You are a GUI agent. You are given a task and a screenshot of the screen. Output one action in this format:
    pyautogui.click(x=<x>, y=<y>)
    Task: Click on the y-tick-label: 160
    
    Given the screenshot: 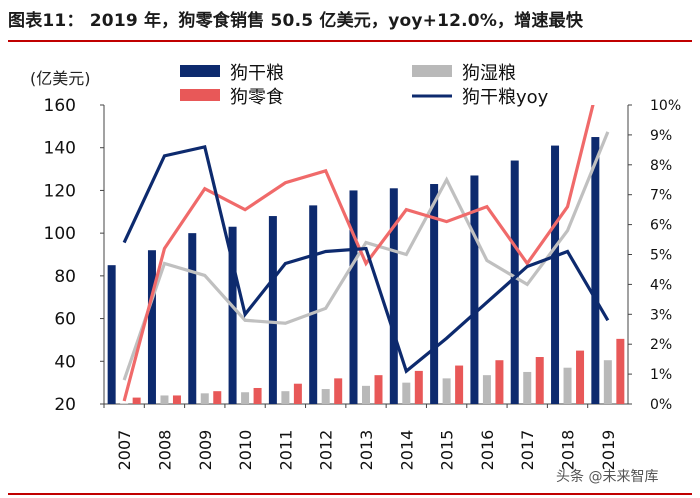 What is the action you would take?
    pyautogui.click(x=60, y=106)
    